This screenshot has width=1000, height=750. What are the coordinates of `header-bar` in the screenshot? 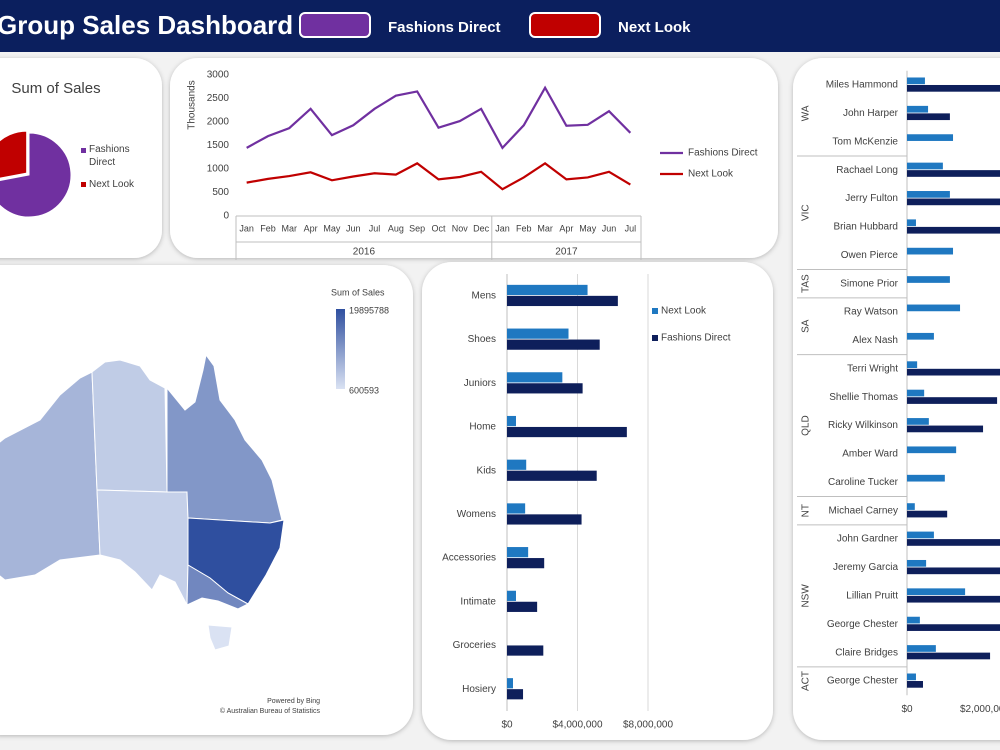 It's located at (500, 26).